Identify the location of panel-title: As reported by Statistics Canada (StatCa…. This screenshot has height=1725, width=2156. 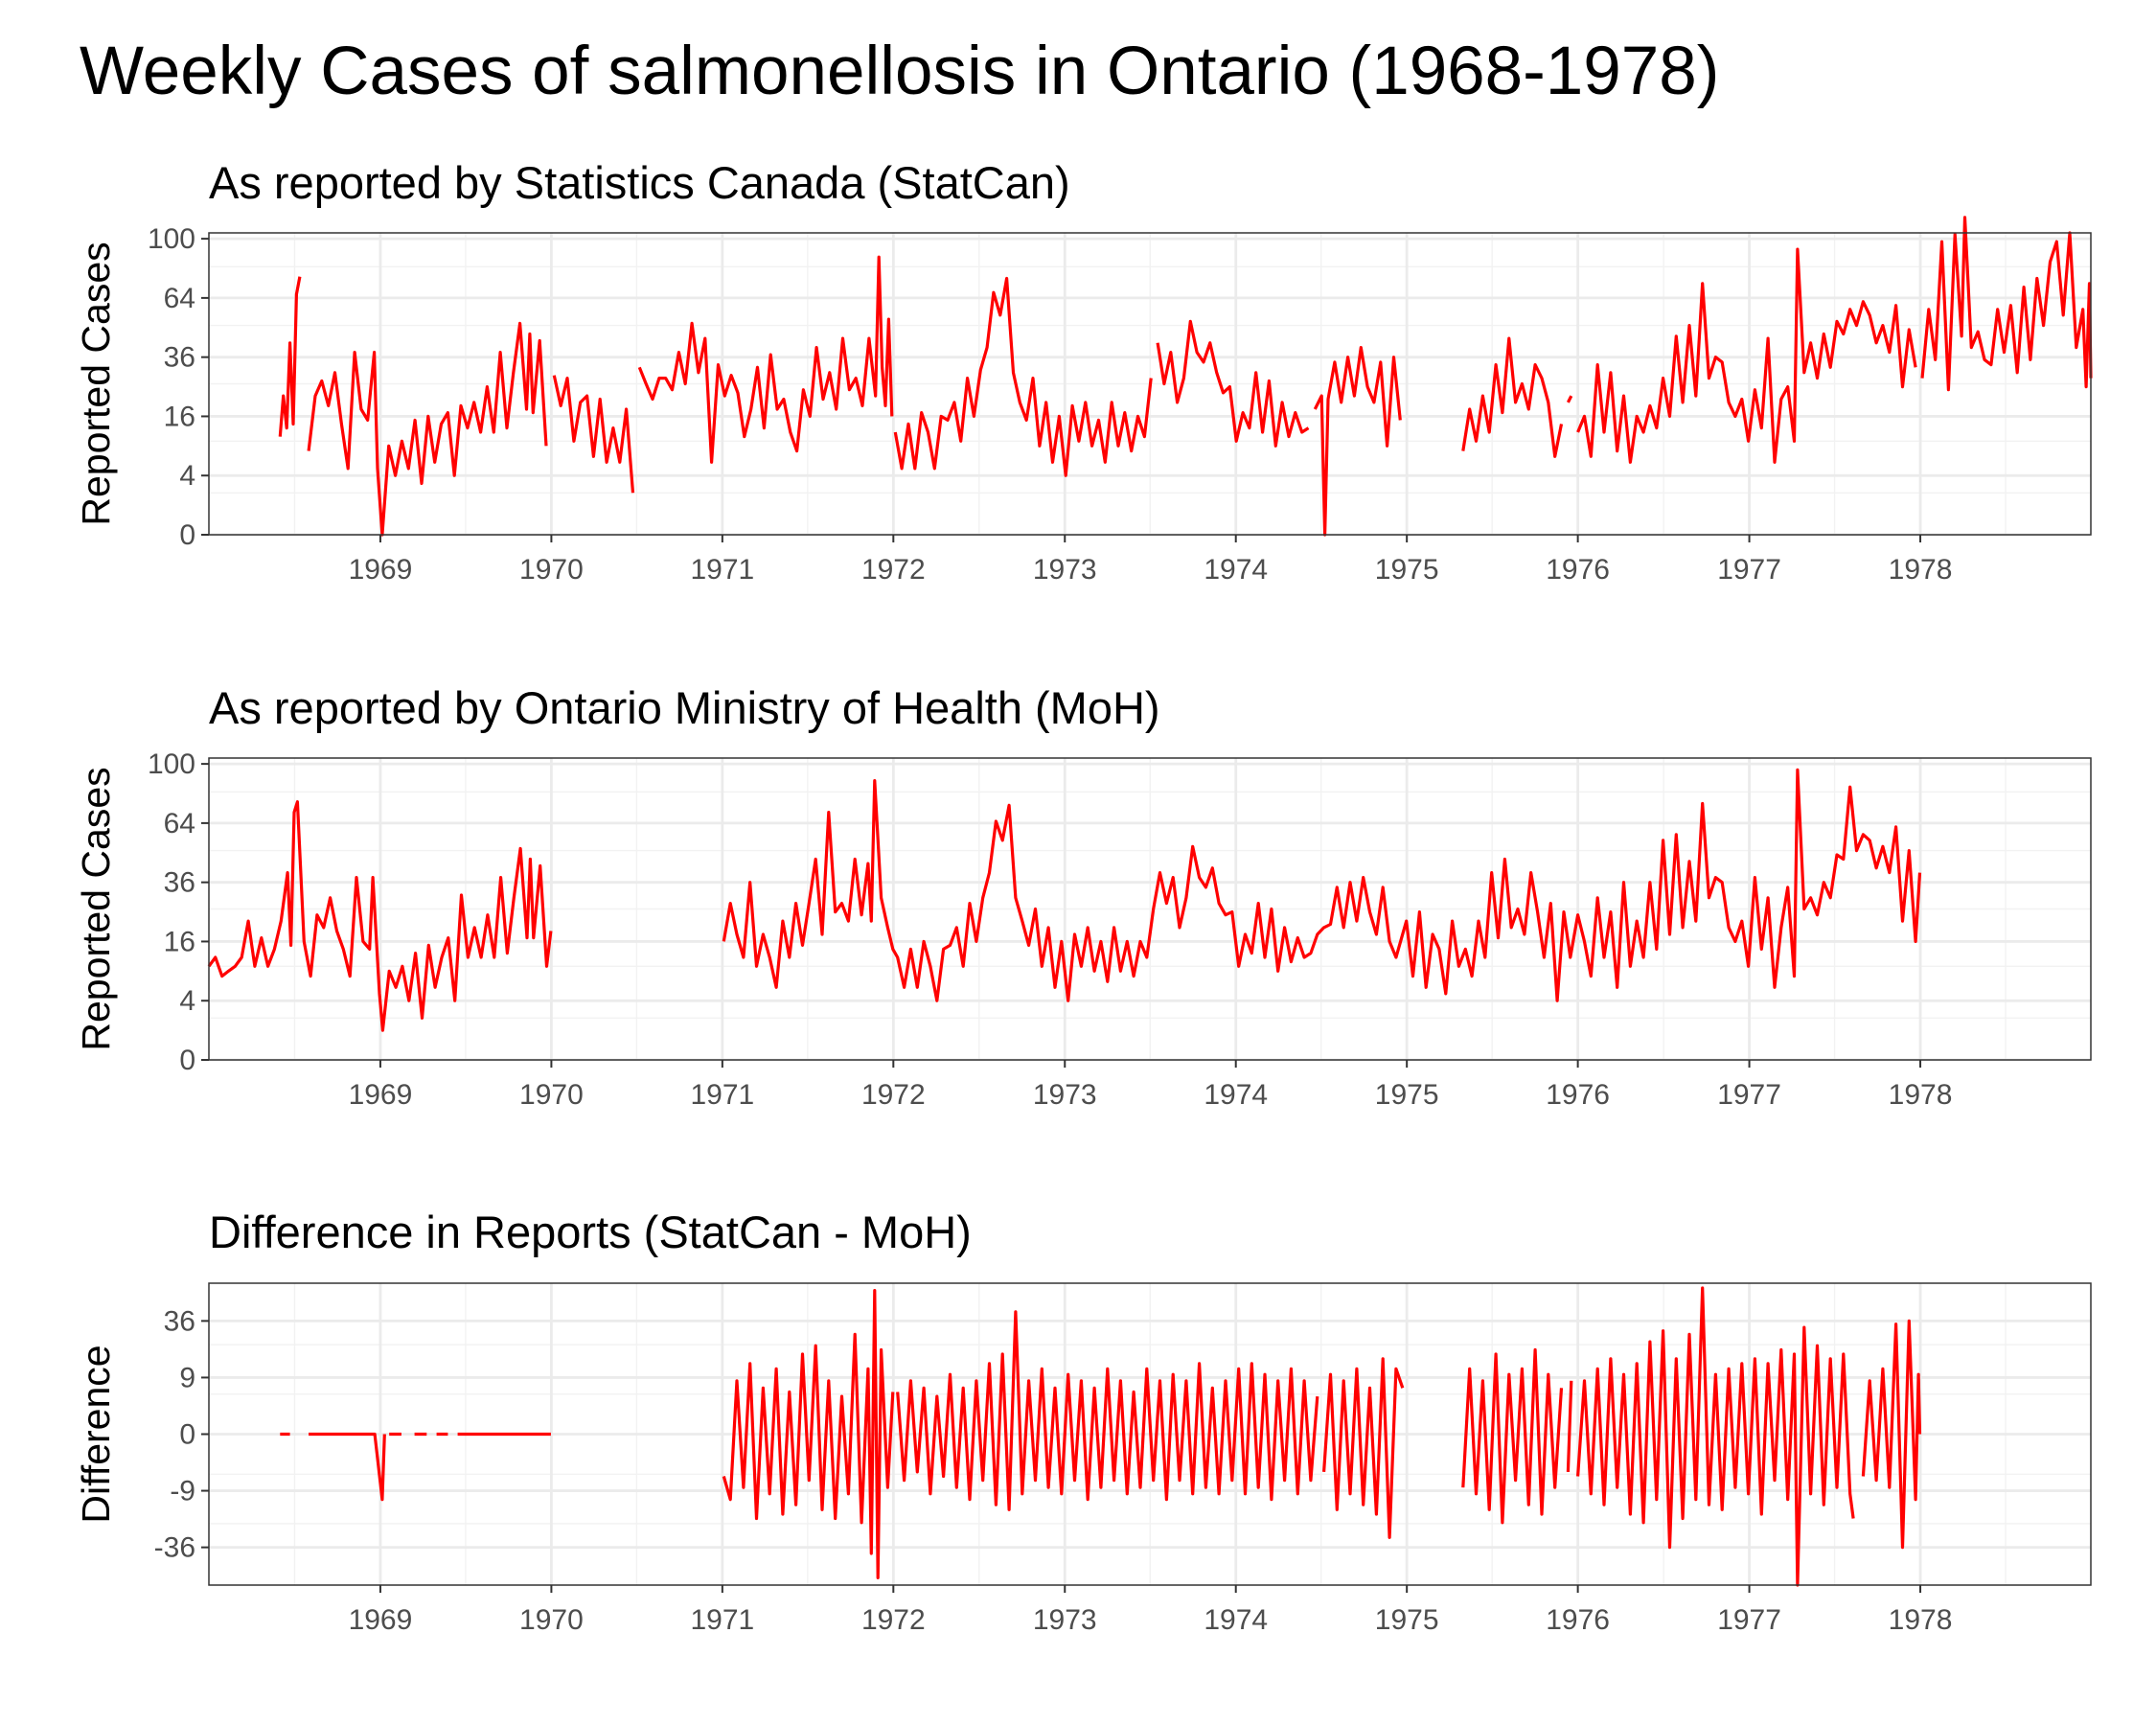
(639, 182).